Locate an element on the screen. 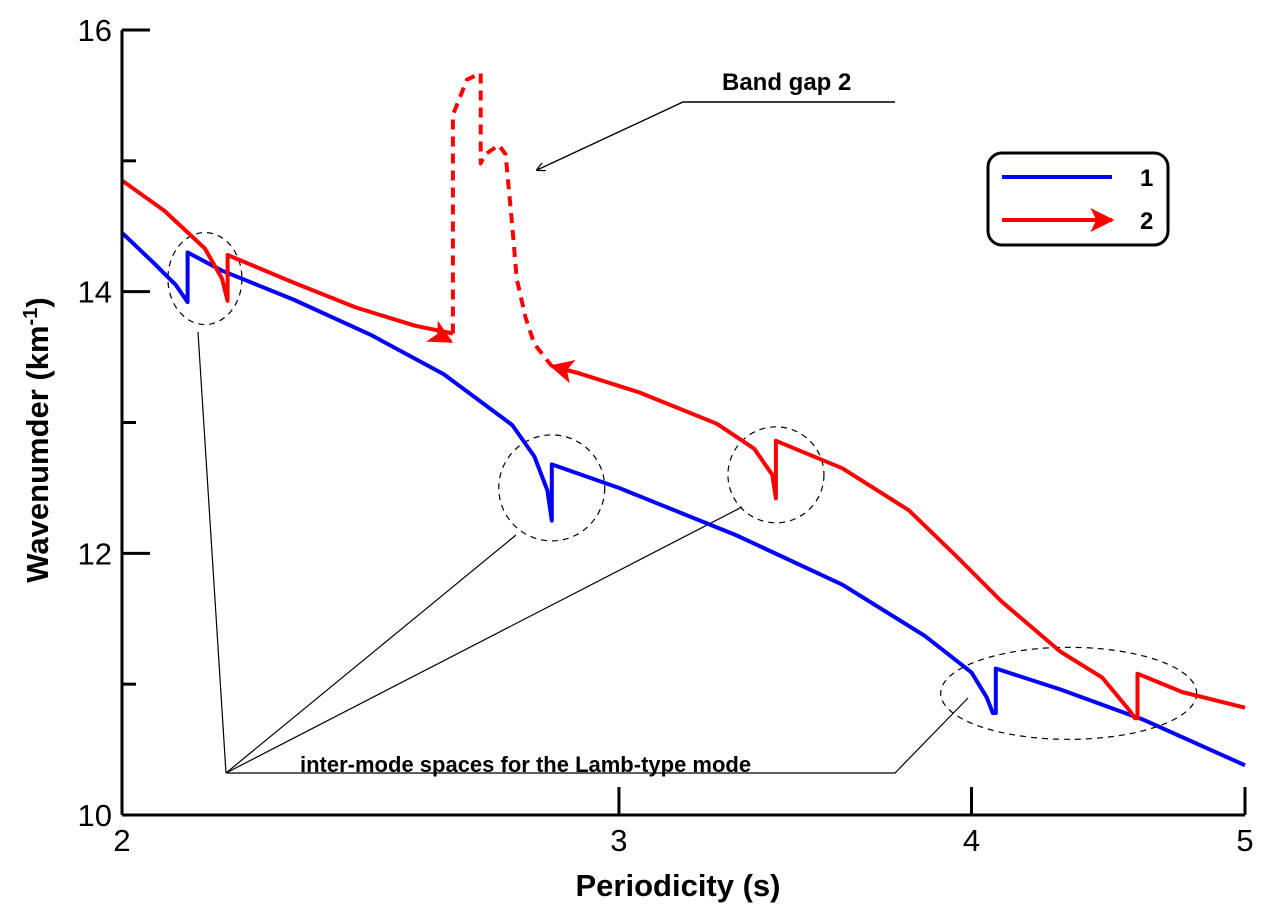 This screenshot has width=1272, height=909. x-tick-label: 4 is located at coordinates (971, 840).